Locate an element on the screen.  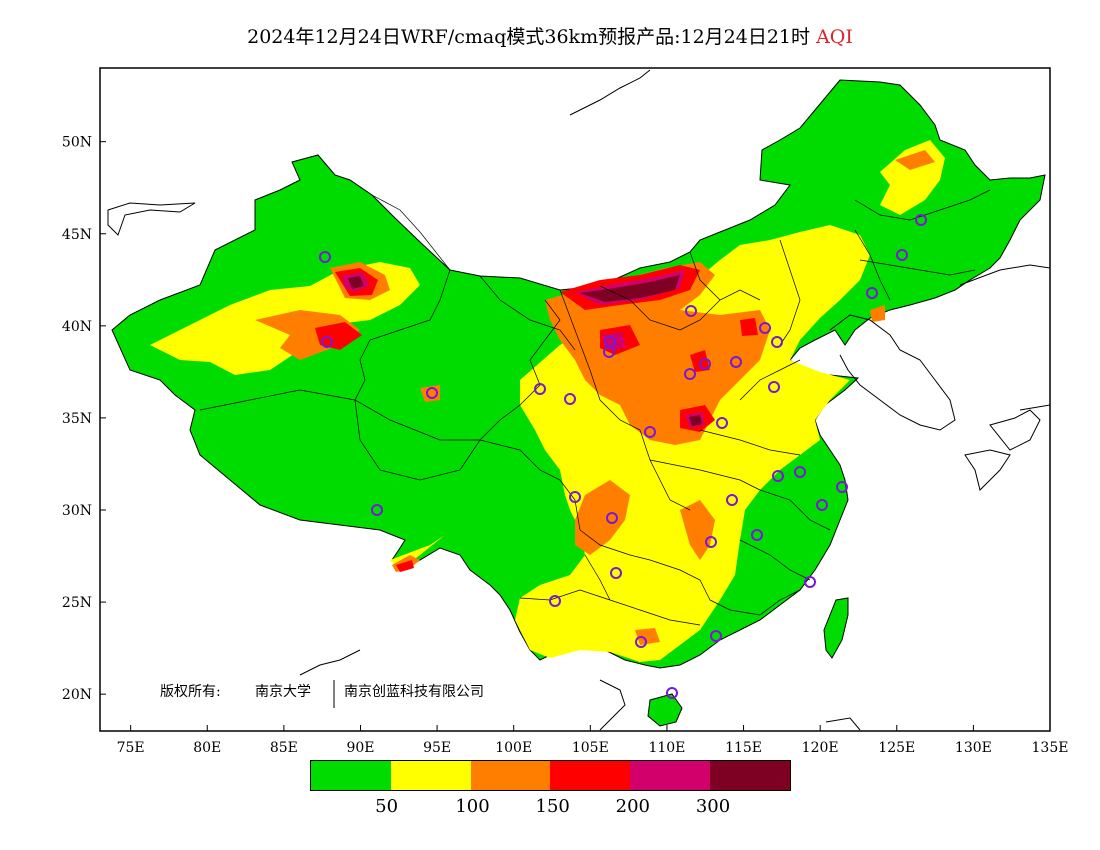
colorbar-label: 100 is located at coordinates (472, 806).